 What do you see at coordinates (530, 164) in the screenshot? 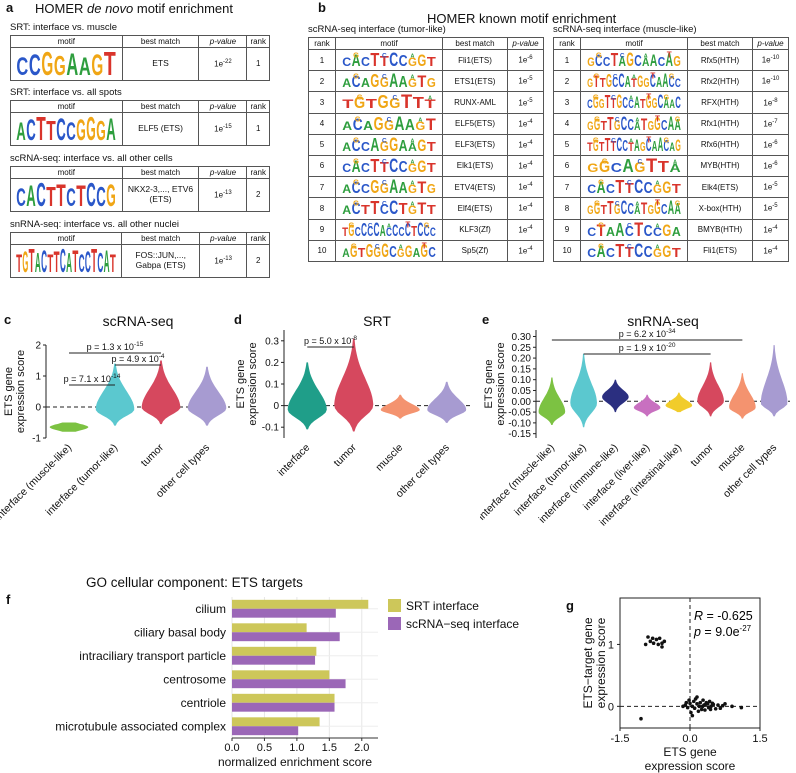
I see `pvalue-exponent: -4` at bounding box center [530, 164].